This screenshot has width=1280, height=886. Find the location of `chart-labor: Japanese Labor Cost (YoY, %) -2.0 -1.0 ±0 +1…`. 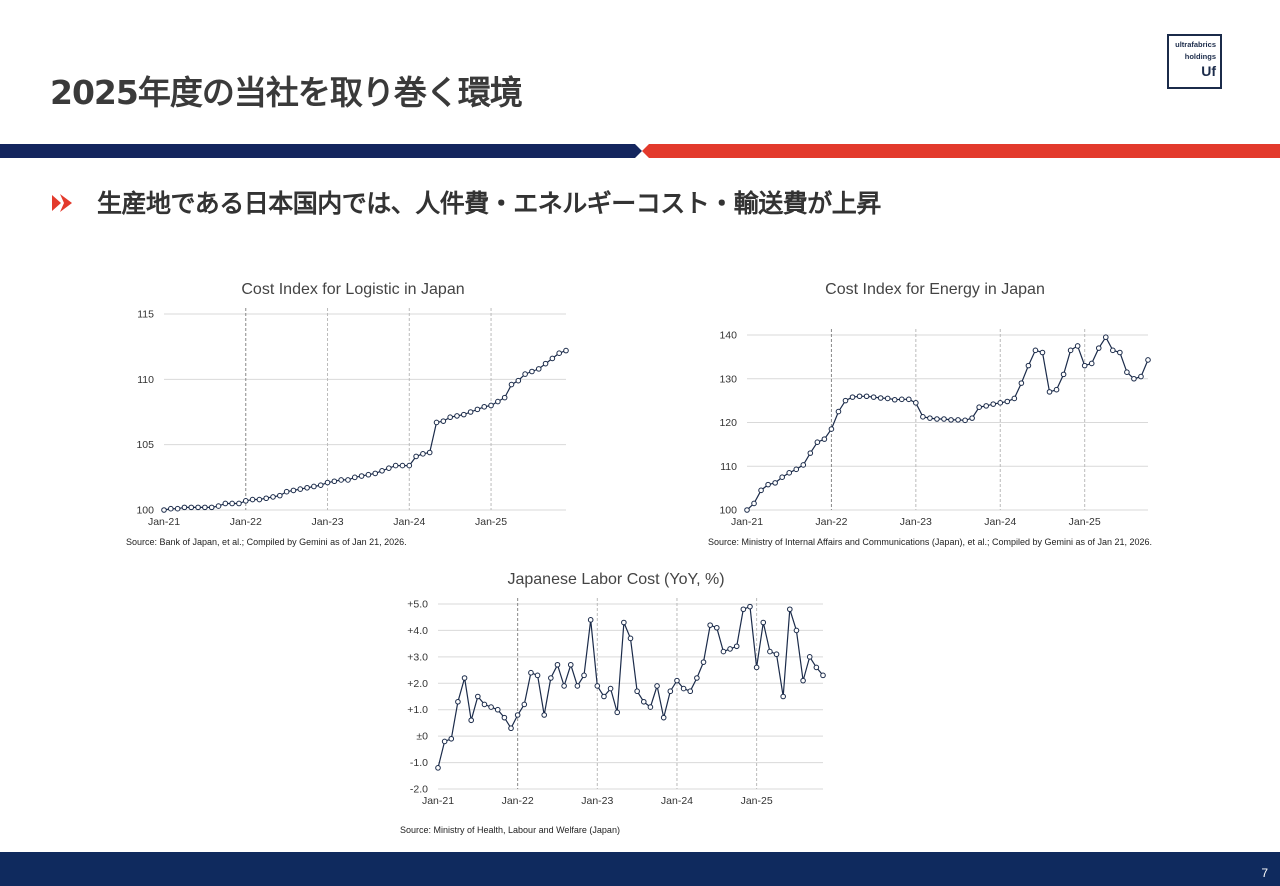

chart-labor: Japanese Labor Cost (YoY, %) -2.0 -1.0 ±0 +1… is located at coordinates (610, 688).